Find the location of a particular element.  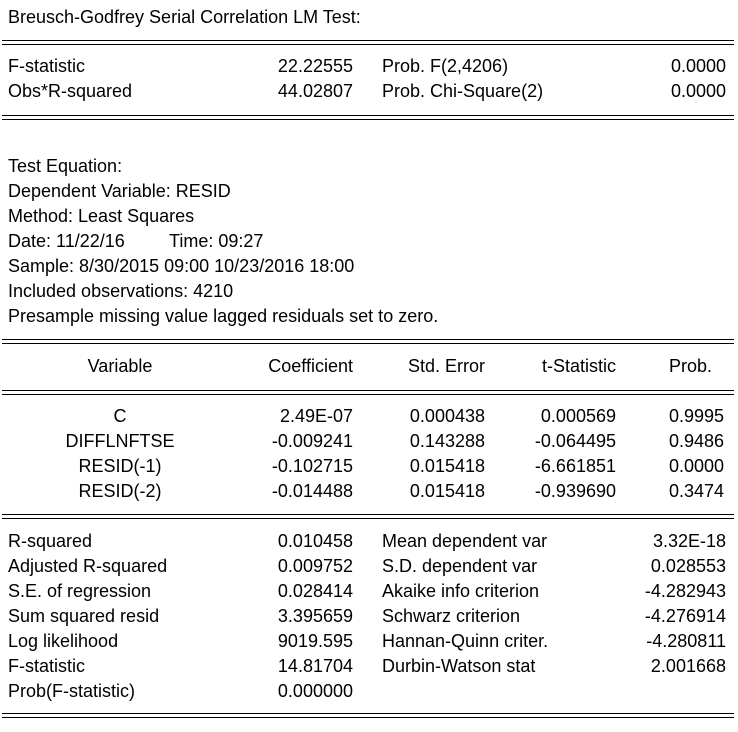

cell-prob: 0.9486 is located at coordinates (696, 441).